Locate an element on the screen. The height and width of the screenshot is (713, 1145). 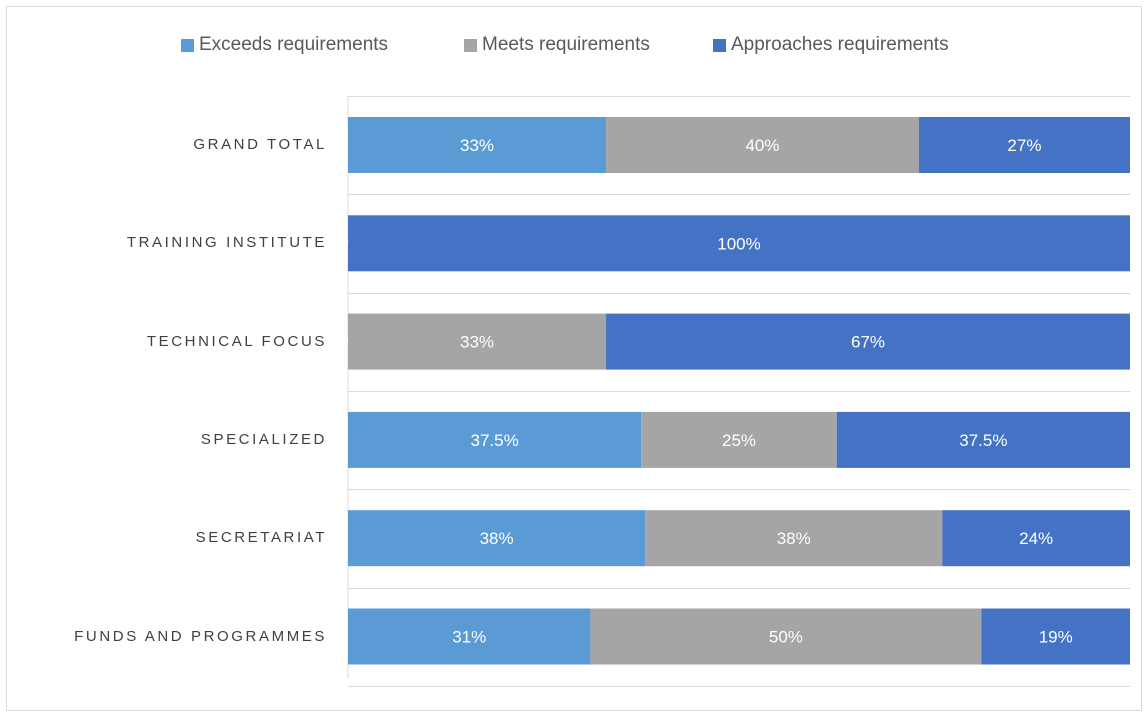
legend-item-approaches: Approaches requirements is located at coordinates (831, 45).